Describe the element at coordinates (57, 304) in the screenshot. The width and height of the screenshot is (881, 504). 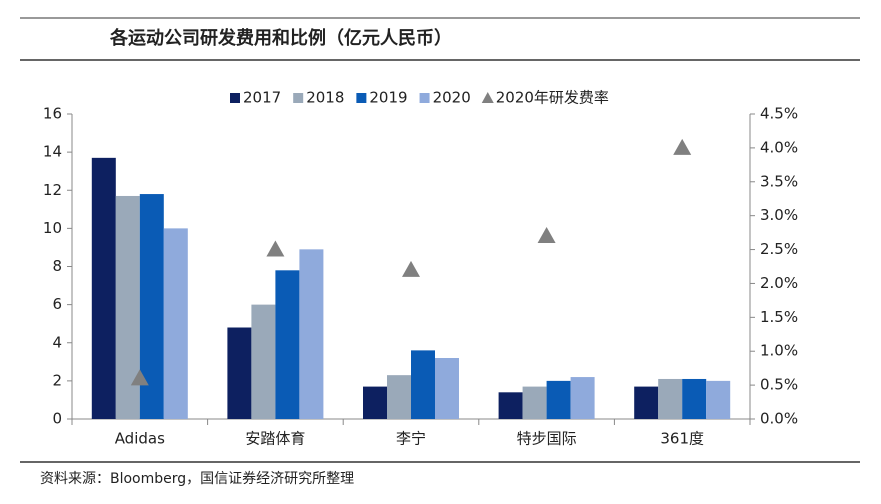
I see `y-tick-label: 6` at that location.